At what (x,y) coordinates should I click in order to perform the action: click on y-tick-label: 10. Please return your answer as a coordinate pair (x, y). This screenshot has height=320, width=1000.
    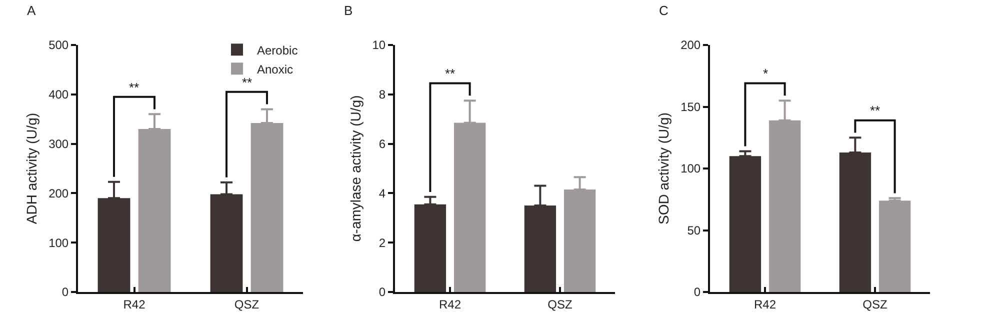
    Looking at the image, I should click on (379, 45).